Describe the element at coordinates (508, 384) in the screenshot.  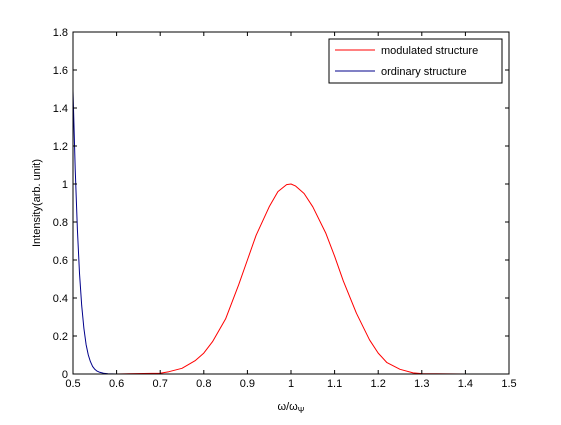
I see `x-tick-label-11: 1.5` at that location.